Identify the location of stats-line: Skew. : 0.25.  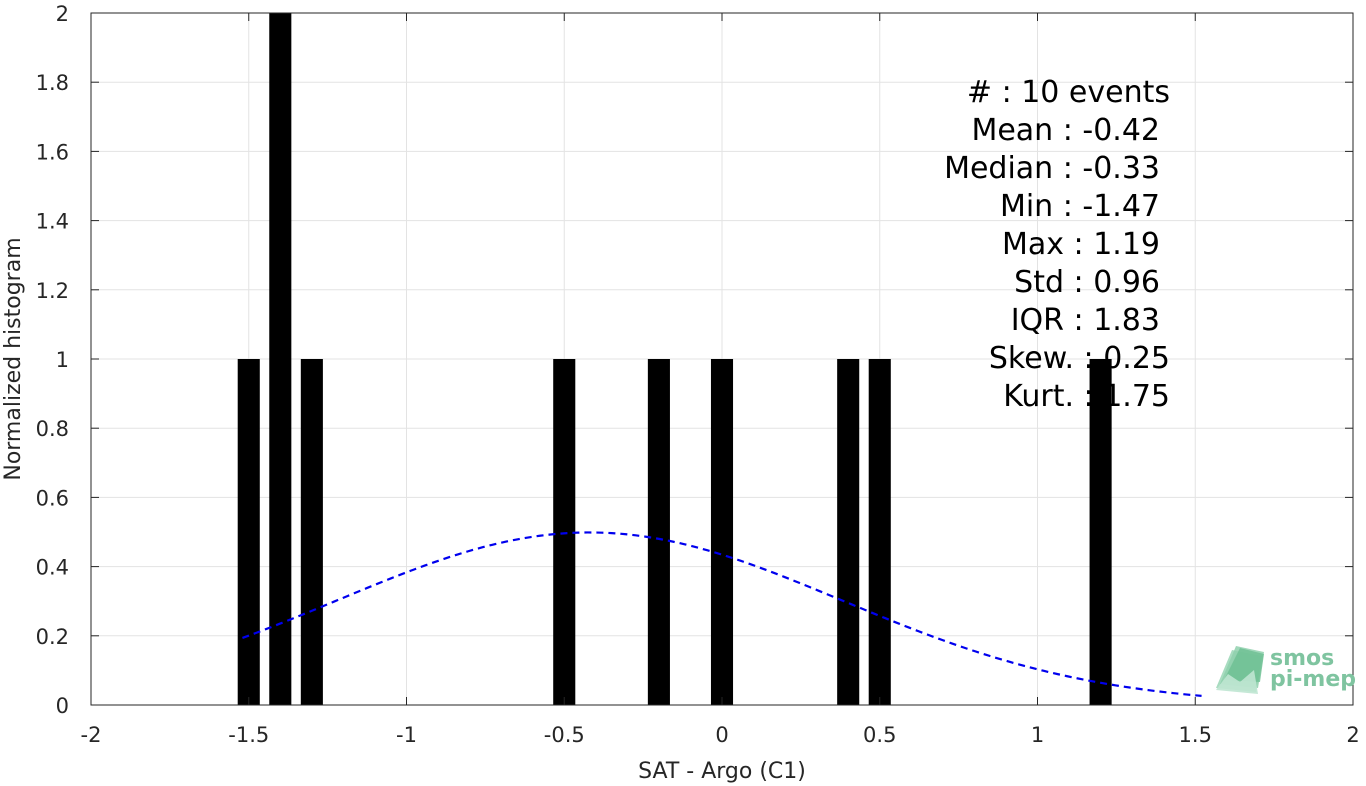
(1079, 358).